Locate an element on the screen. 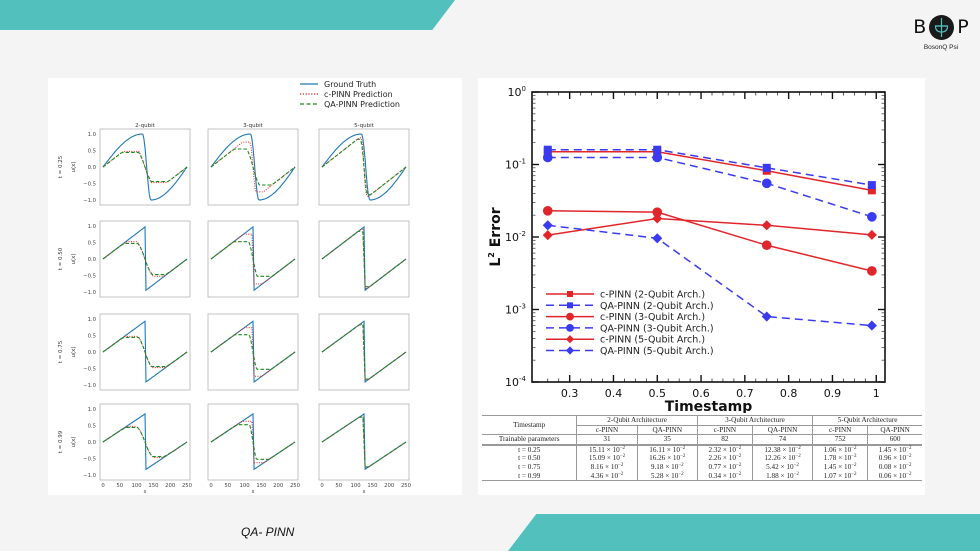  legend-label: QA-PINN (3-Qubit Arch.) is located at coordinates (657, 328).